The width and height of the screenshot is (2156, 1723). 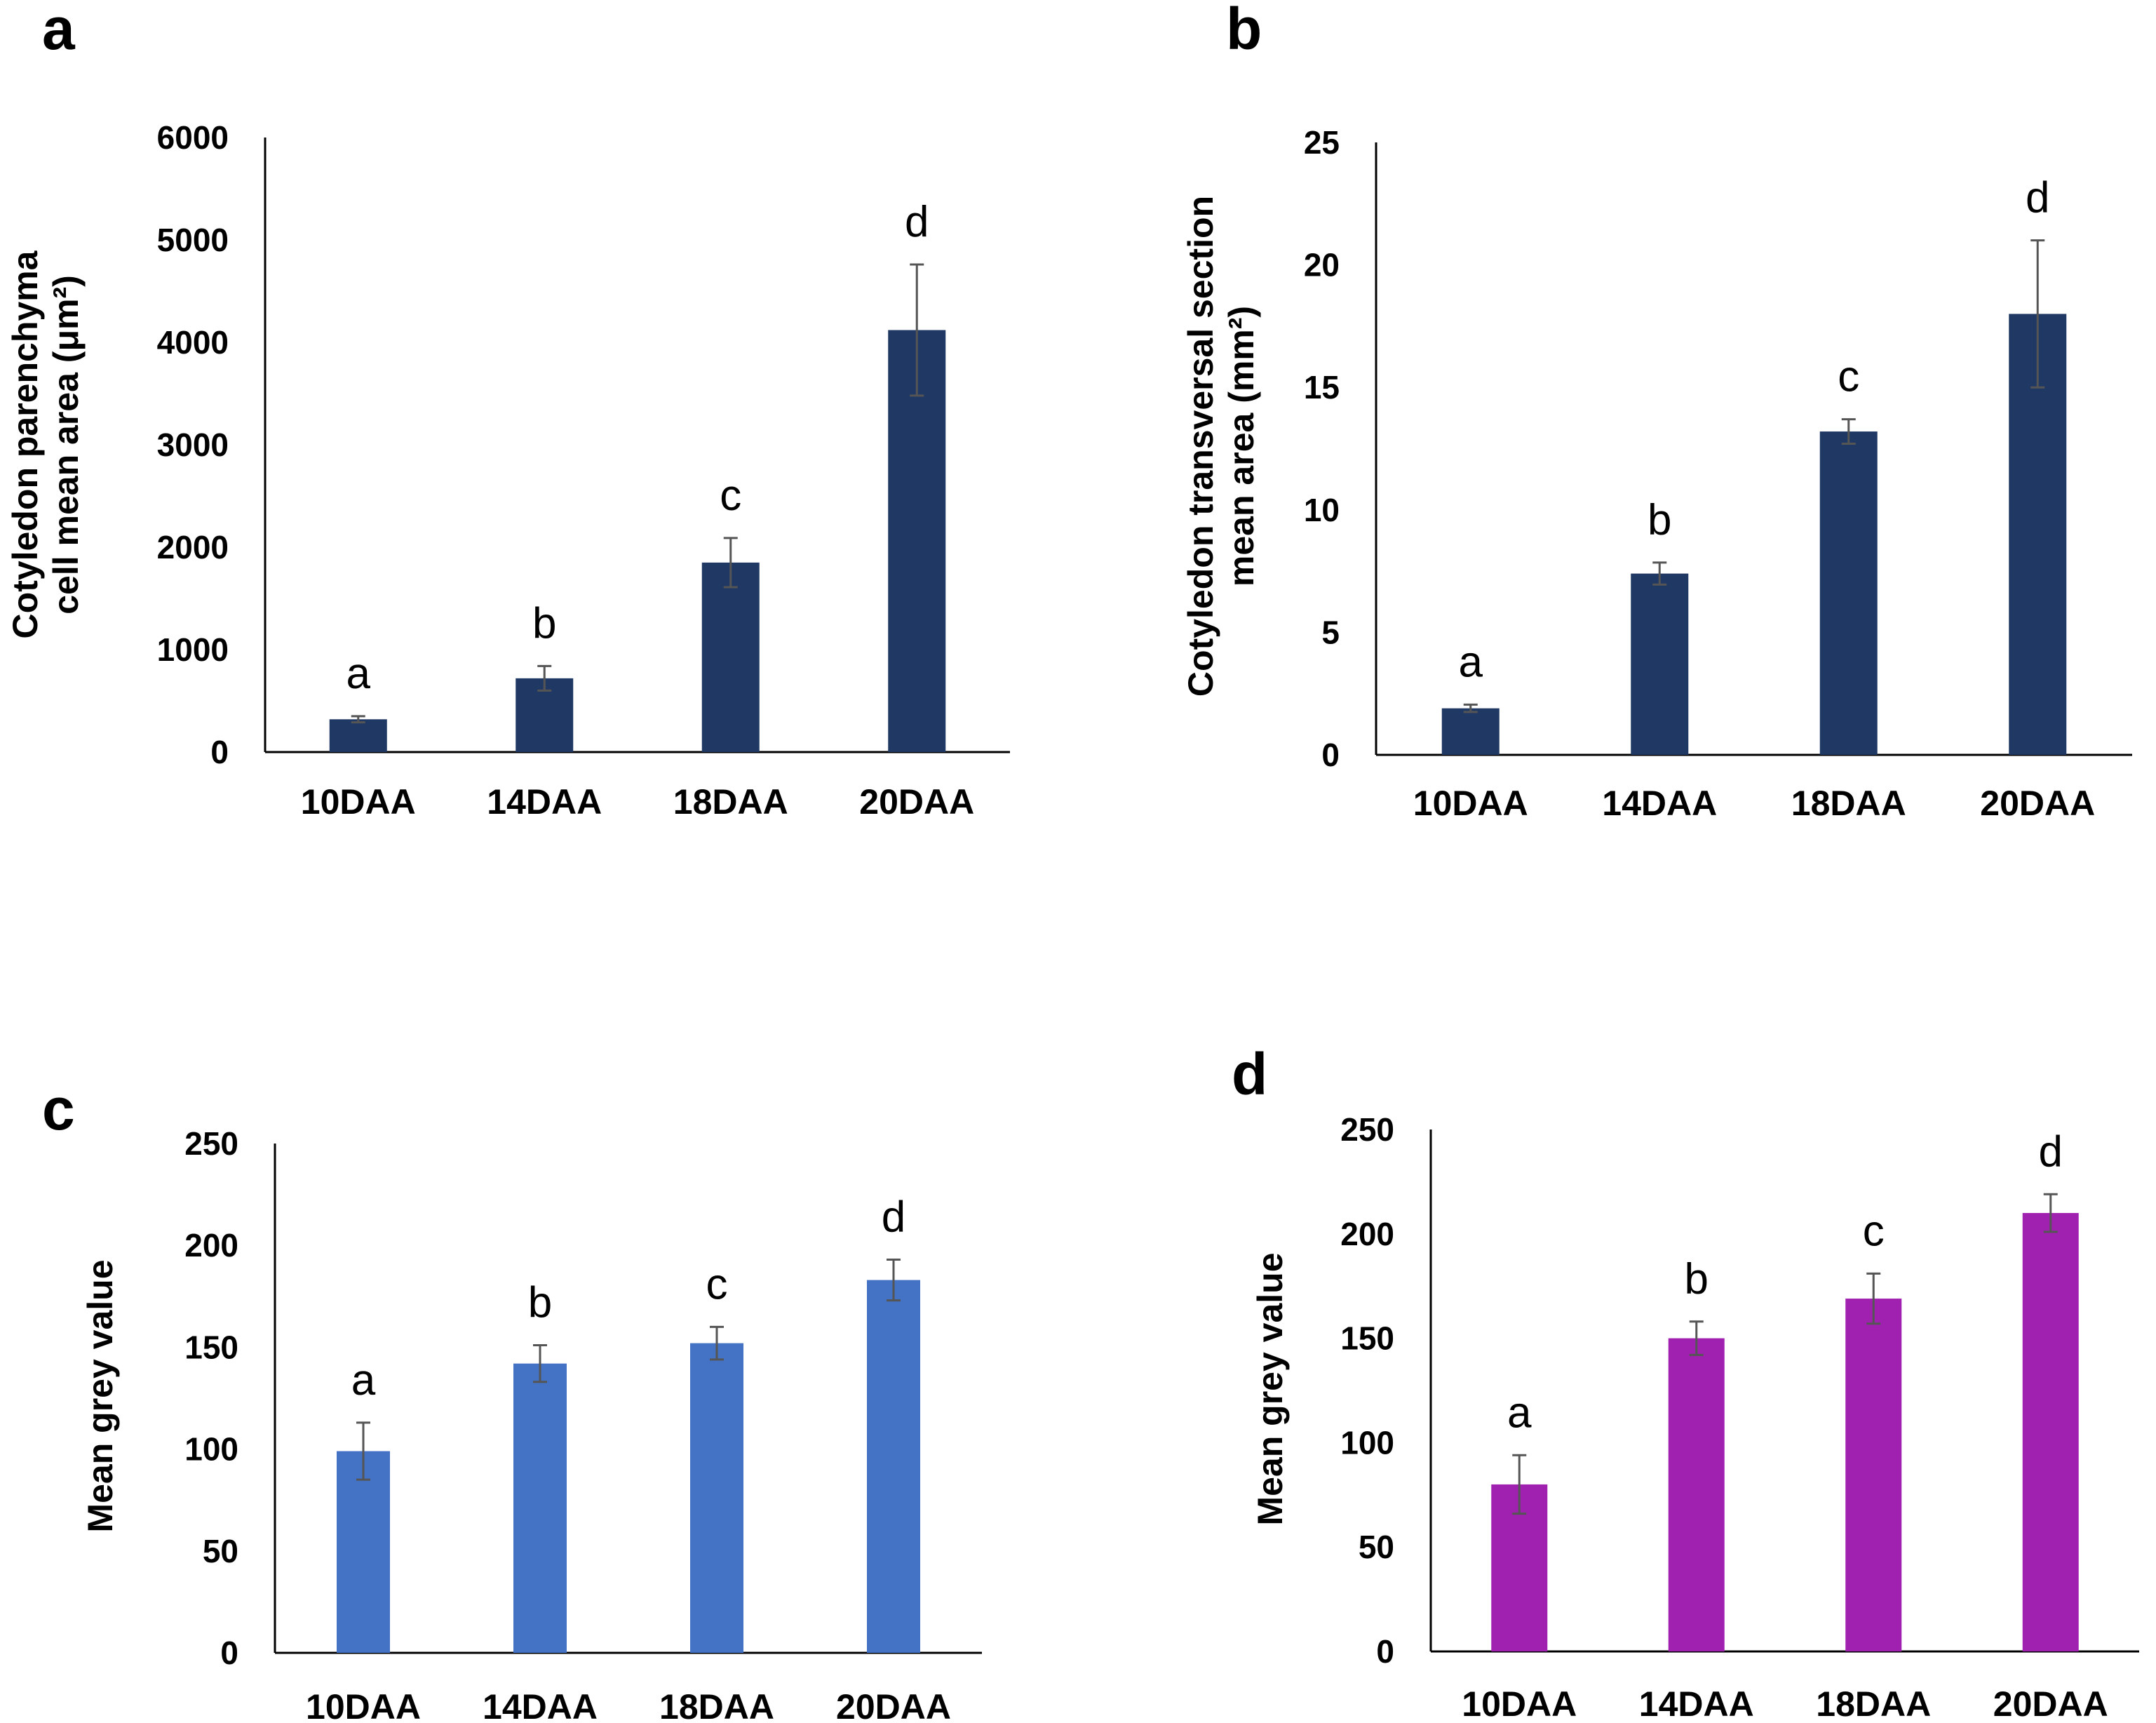 What do you see at coordinates (1322, 387) in the screenshot?
I see `y-tick-label: 15` at bounding box center [1322, 387].